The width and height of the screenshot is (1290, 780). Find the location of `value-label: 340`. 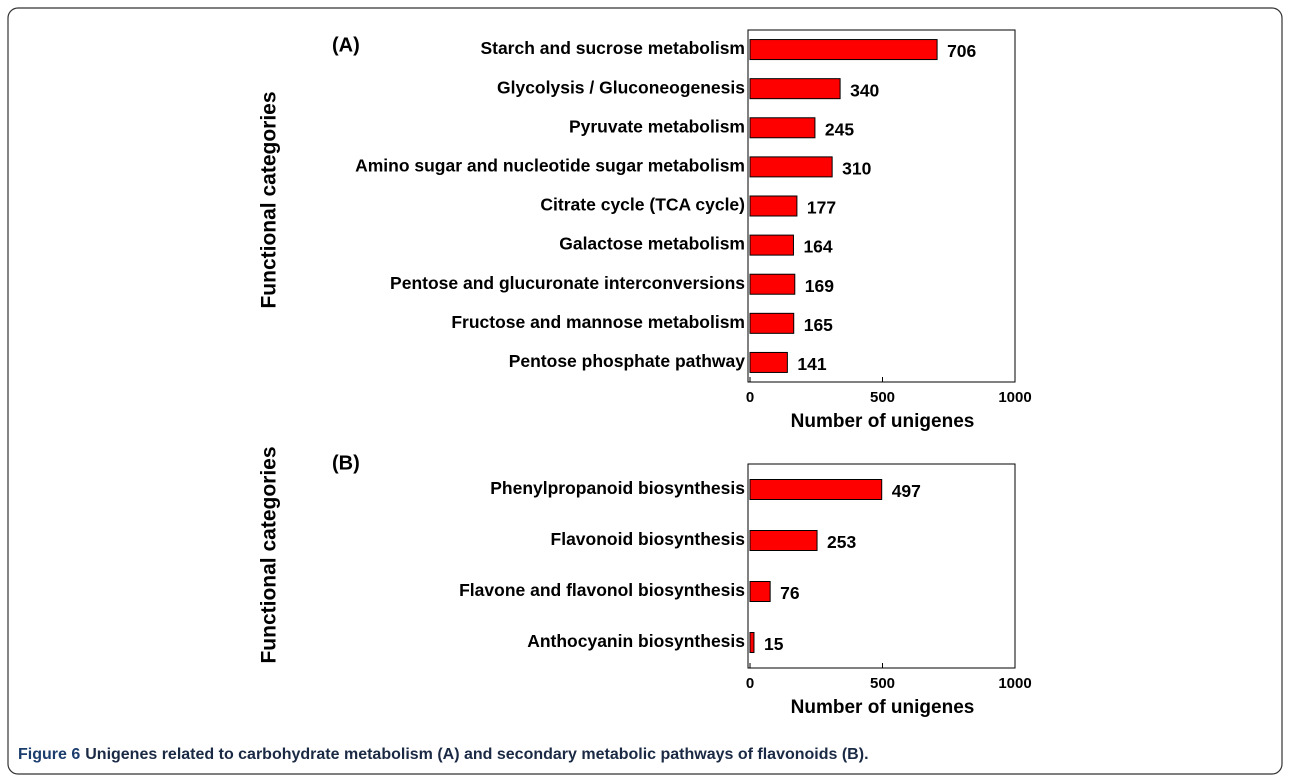

value-label: 340 is located at coordinates (864, 90).